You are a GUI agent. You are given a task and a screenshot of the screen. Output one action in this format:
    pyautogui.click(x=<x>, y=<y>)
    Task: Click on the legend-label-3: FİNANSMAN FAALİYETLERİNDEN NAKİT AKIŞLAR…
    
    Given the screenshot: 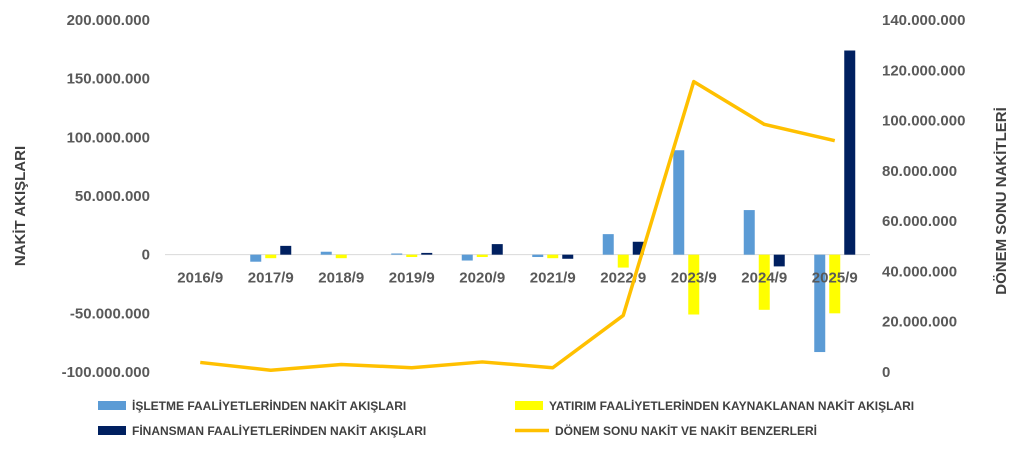 What is the action you would take?
    pyautogui.click(x=279, y=430)
    